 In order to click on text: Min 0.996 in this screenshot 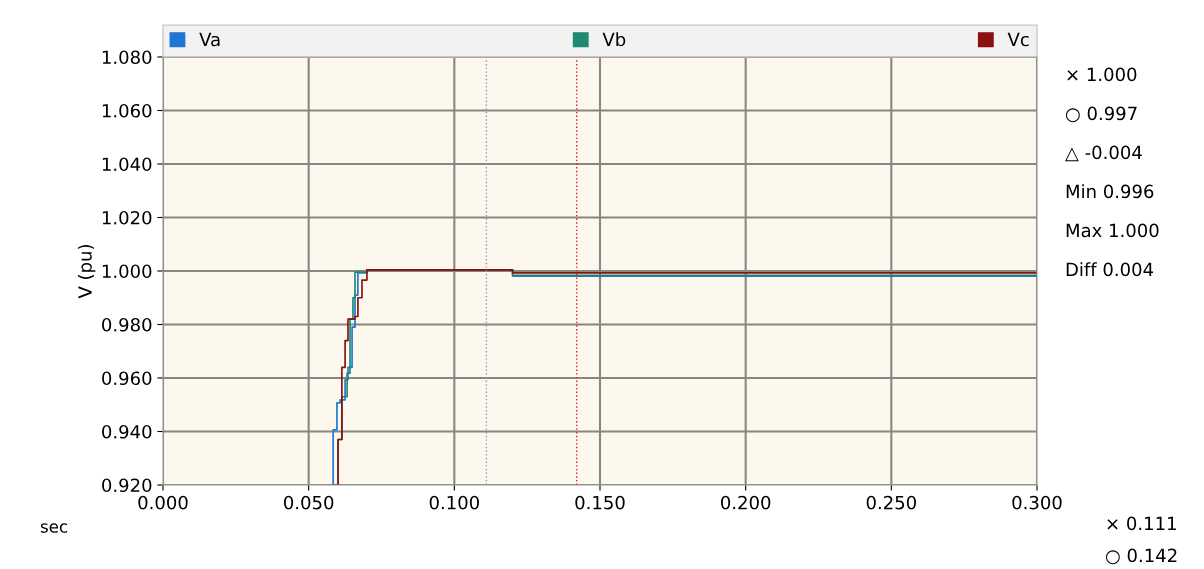, I will do `click(1110, 191)`.